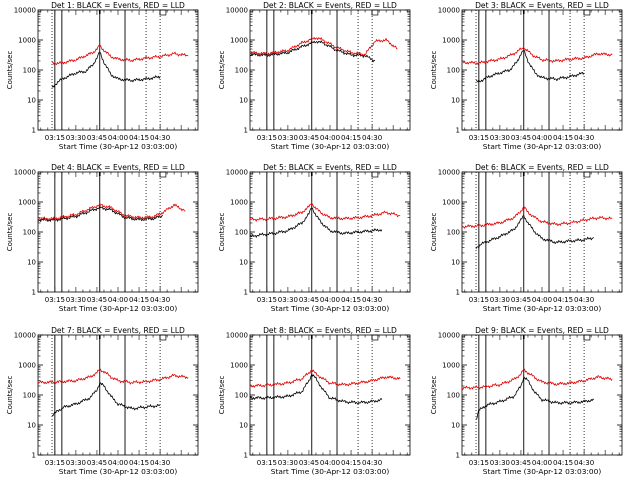 The width and height of the screenshot is (640, 480). What do you see at coordinates (118, 167) in the screenshot?
I see `panel-title: Det 4: BLACK = Events, RED = LLD` at bounding box center [118, 167].